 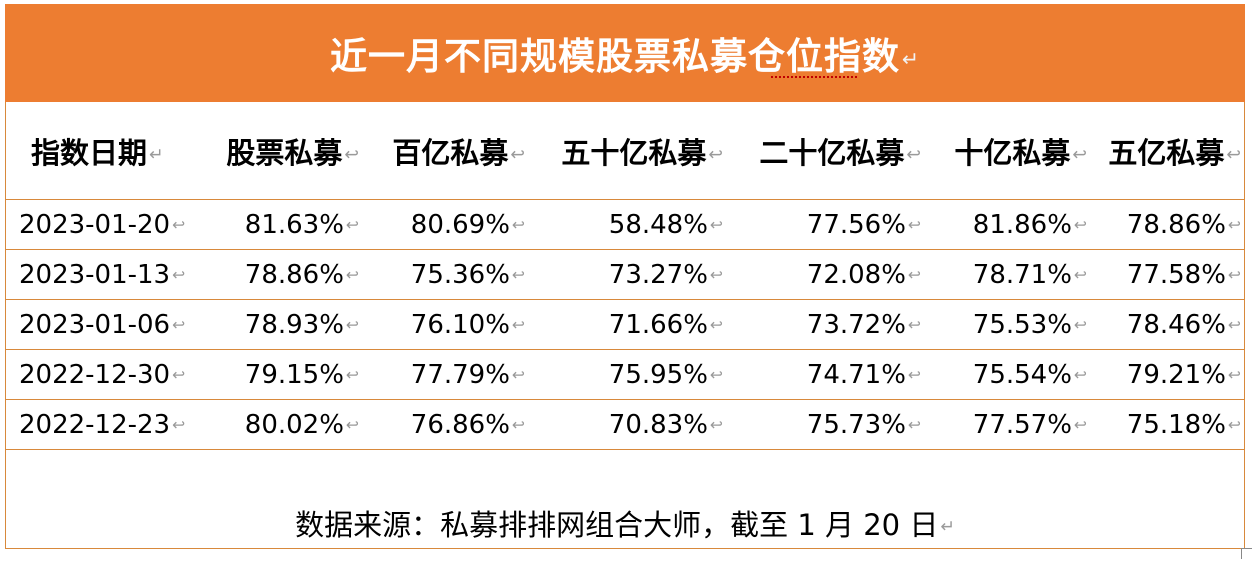 I want to click on value-cell: 80.69% ↩, so click(x=446, y=224).